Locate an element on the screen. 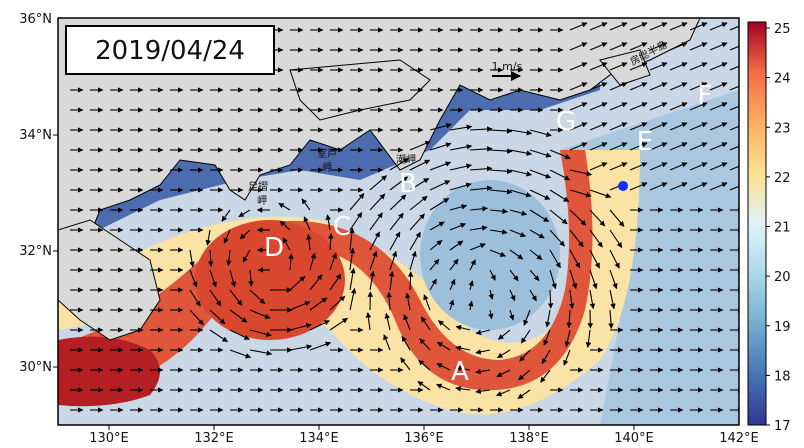  region-letter-f: F is located at coordinates (705, 96).